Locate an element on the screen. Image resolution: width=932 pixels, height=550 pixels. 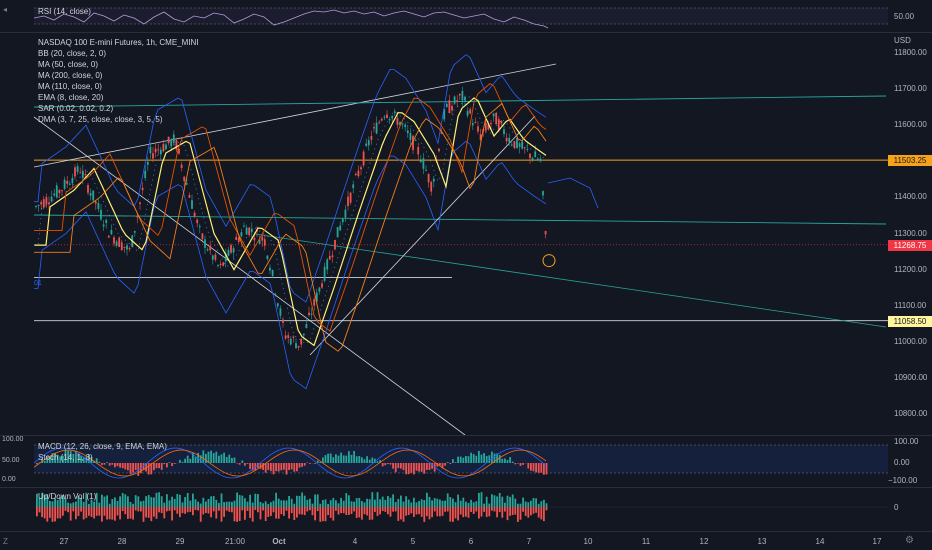
time-axis-label: 28 is located at coordinates (122, 541).